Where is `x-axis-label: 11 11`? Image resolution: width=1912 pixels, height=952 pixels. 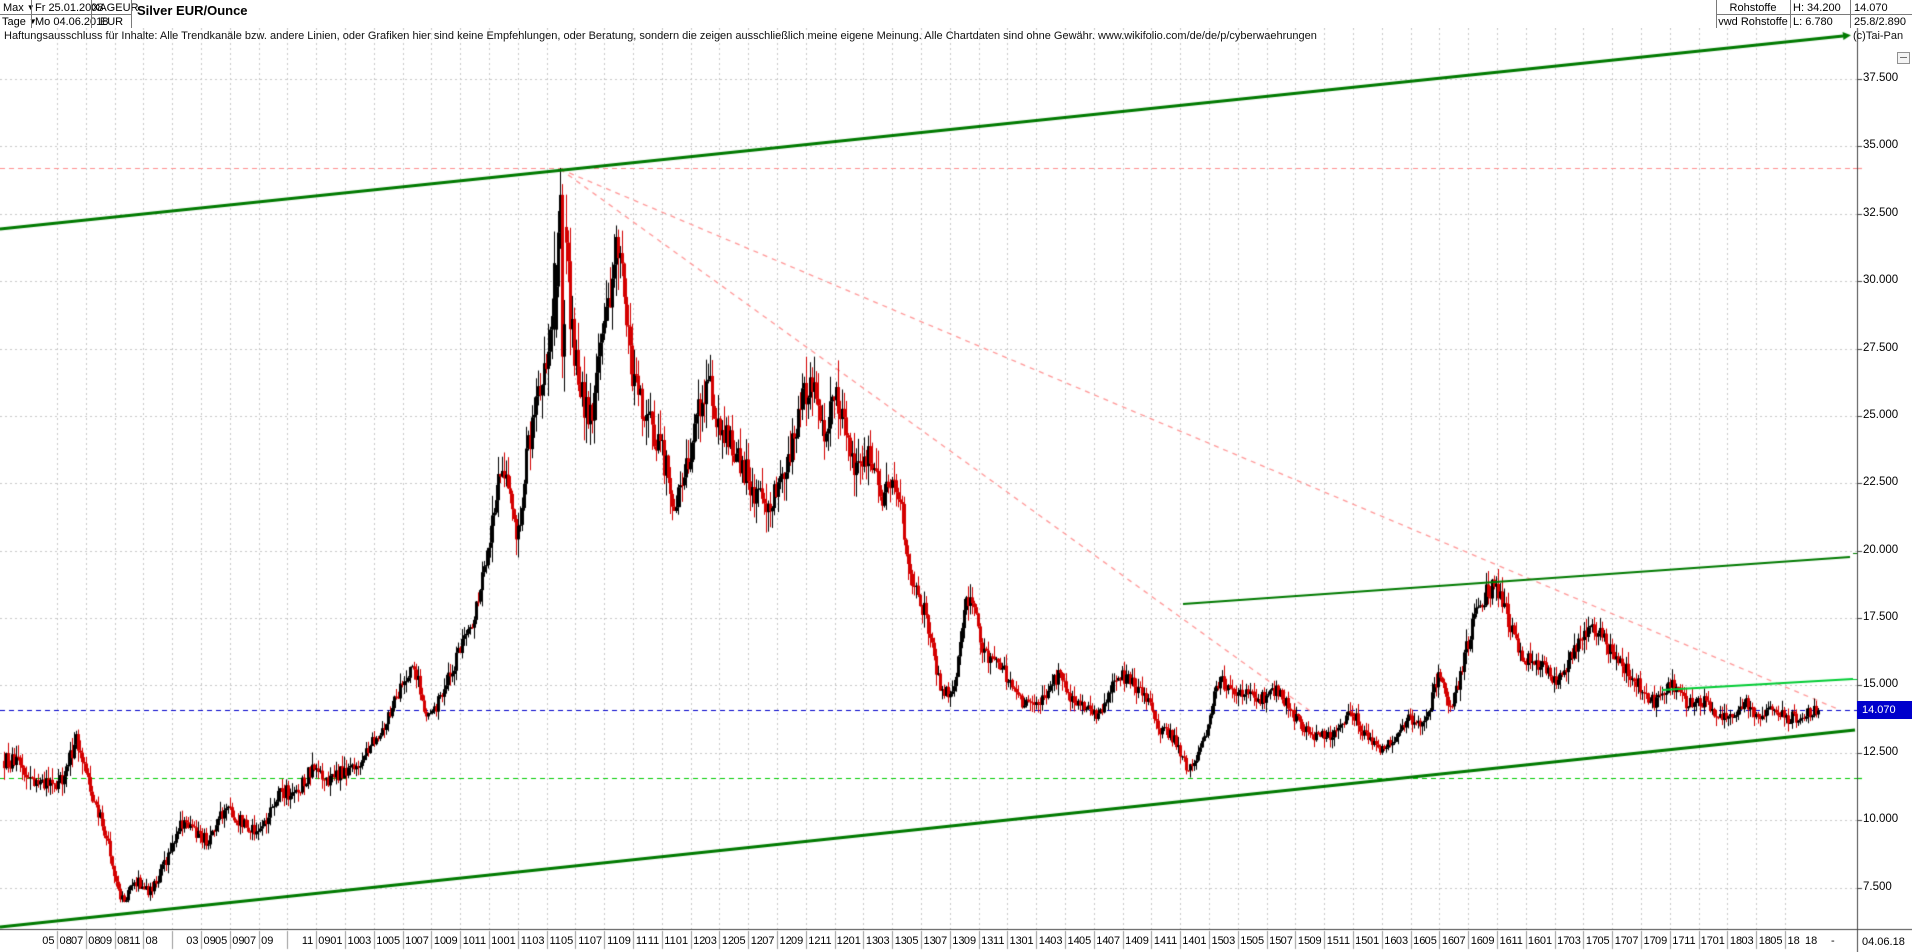
x-axis-label: 11 11 is located at coordinates (661, 941).